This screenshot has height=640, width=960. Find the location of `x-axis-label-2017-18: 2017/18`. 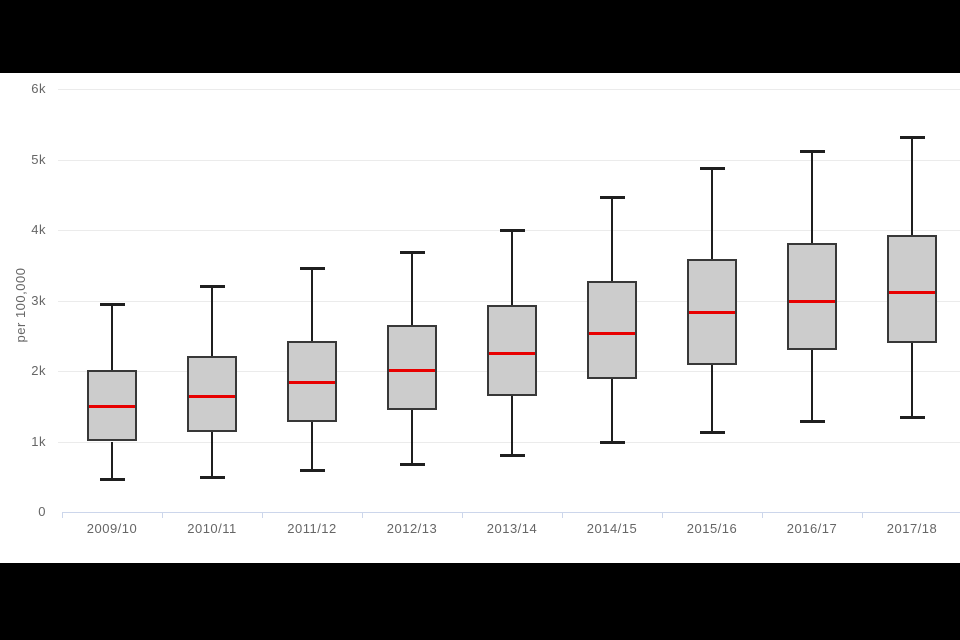

x-axis-label-2017-18: 2017/18 is located at coordinates (912, 528).